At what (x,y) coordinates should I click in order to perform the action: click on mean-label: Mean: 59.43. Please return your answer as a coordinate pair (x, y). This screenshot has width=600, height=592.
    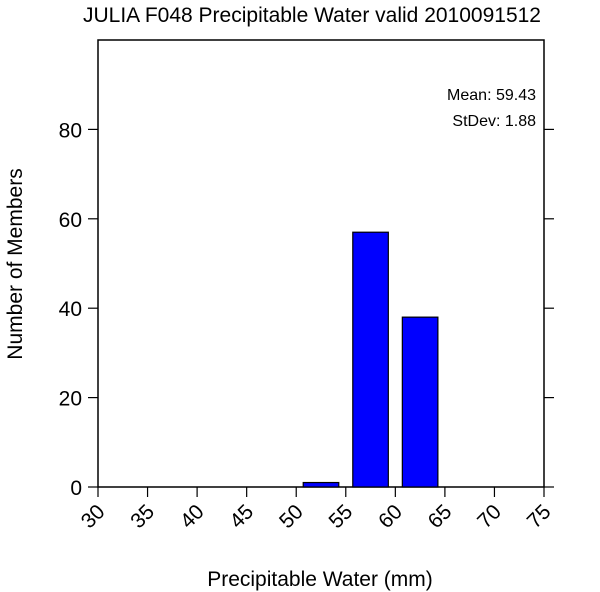
    Looking at the image, I should click on (491, 95).